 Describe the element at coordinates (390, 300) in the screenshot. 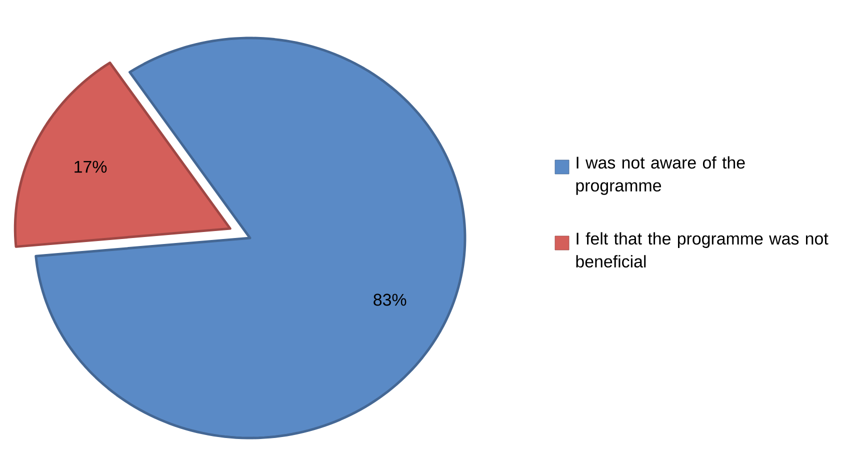

I see `data-label: 83%` at that location.